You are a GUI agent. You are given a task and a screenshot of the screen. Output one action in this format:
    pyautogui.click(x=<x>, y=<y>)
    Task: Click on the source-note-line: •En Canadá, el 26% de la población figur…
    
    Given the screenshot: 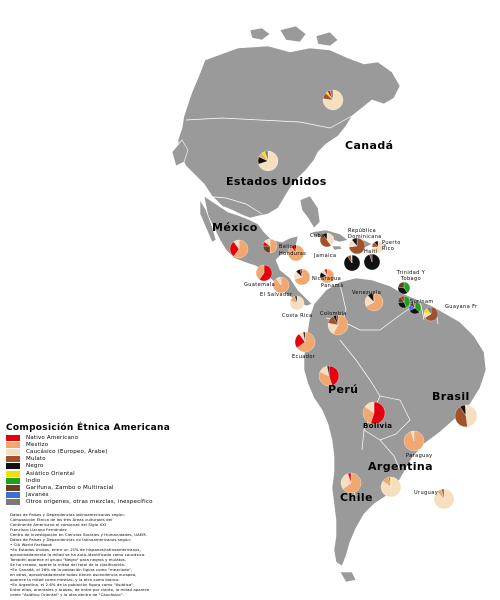 What is the action you would take?
    pyautogui.click(x=71, y=569)
    